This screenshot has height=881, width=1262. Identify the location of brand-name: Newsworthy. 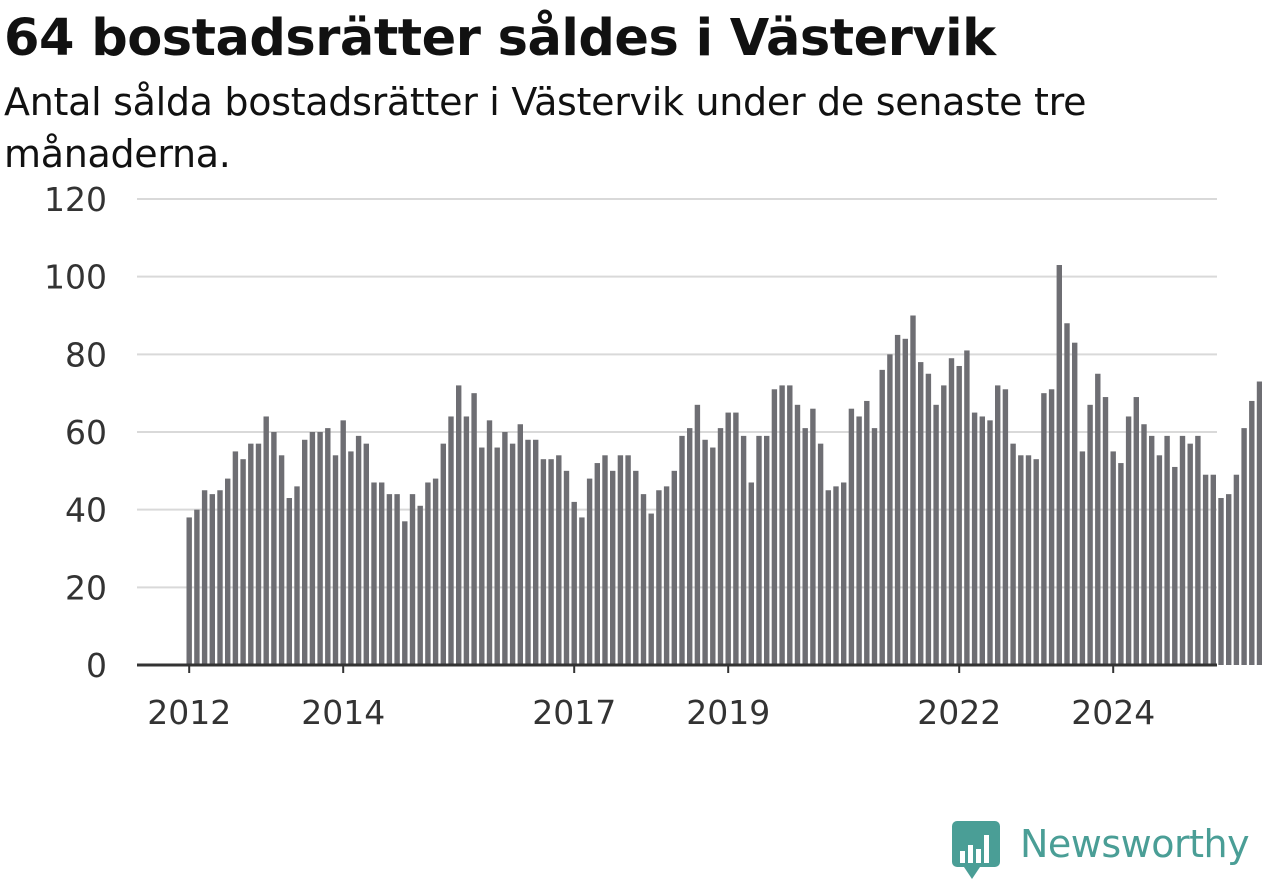
(1135, 844).